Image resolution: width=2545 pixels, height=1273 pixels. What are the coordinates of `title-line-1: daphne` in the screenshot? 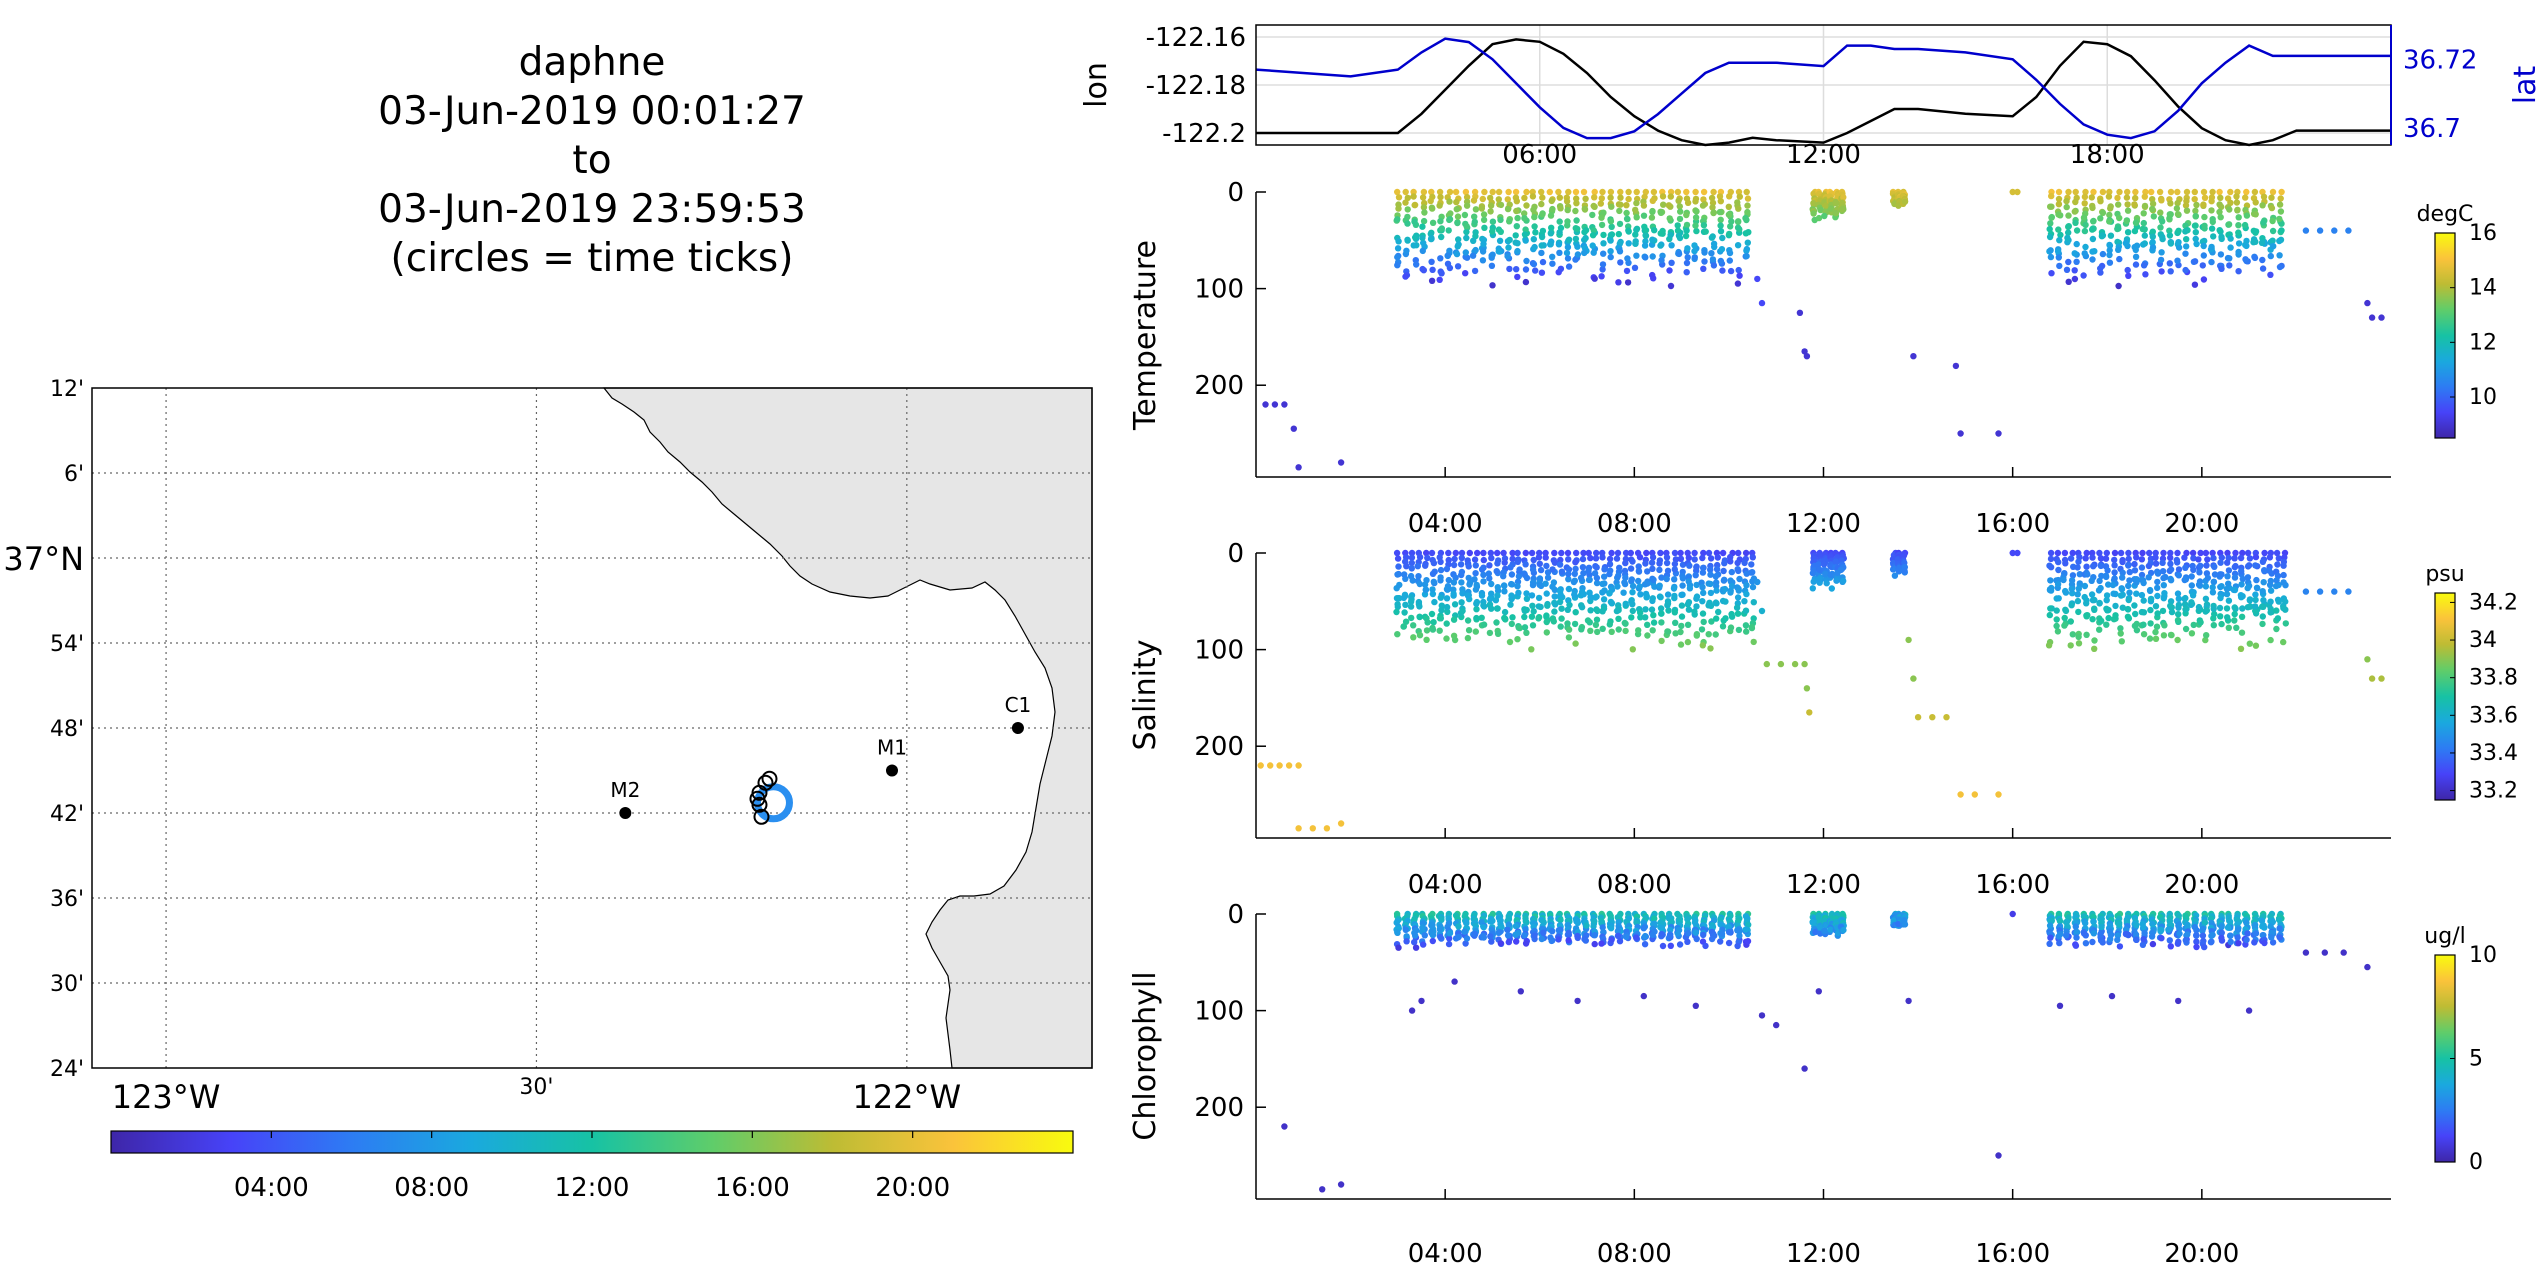 It's located at (592, 62).